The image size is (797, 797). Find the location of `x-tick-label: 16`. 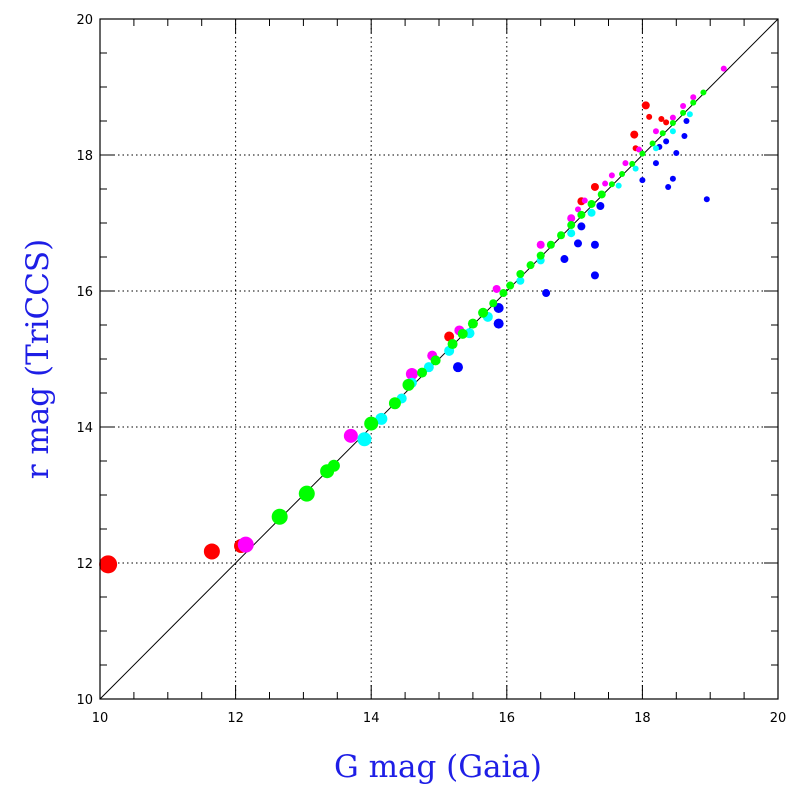

x-tick-label: 16 is located at coordinates (507, 718).